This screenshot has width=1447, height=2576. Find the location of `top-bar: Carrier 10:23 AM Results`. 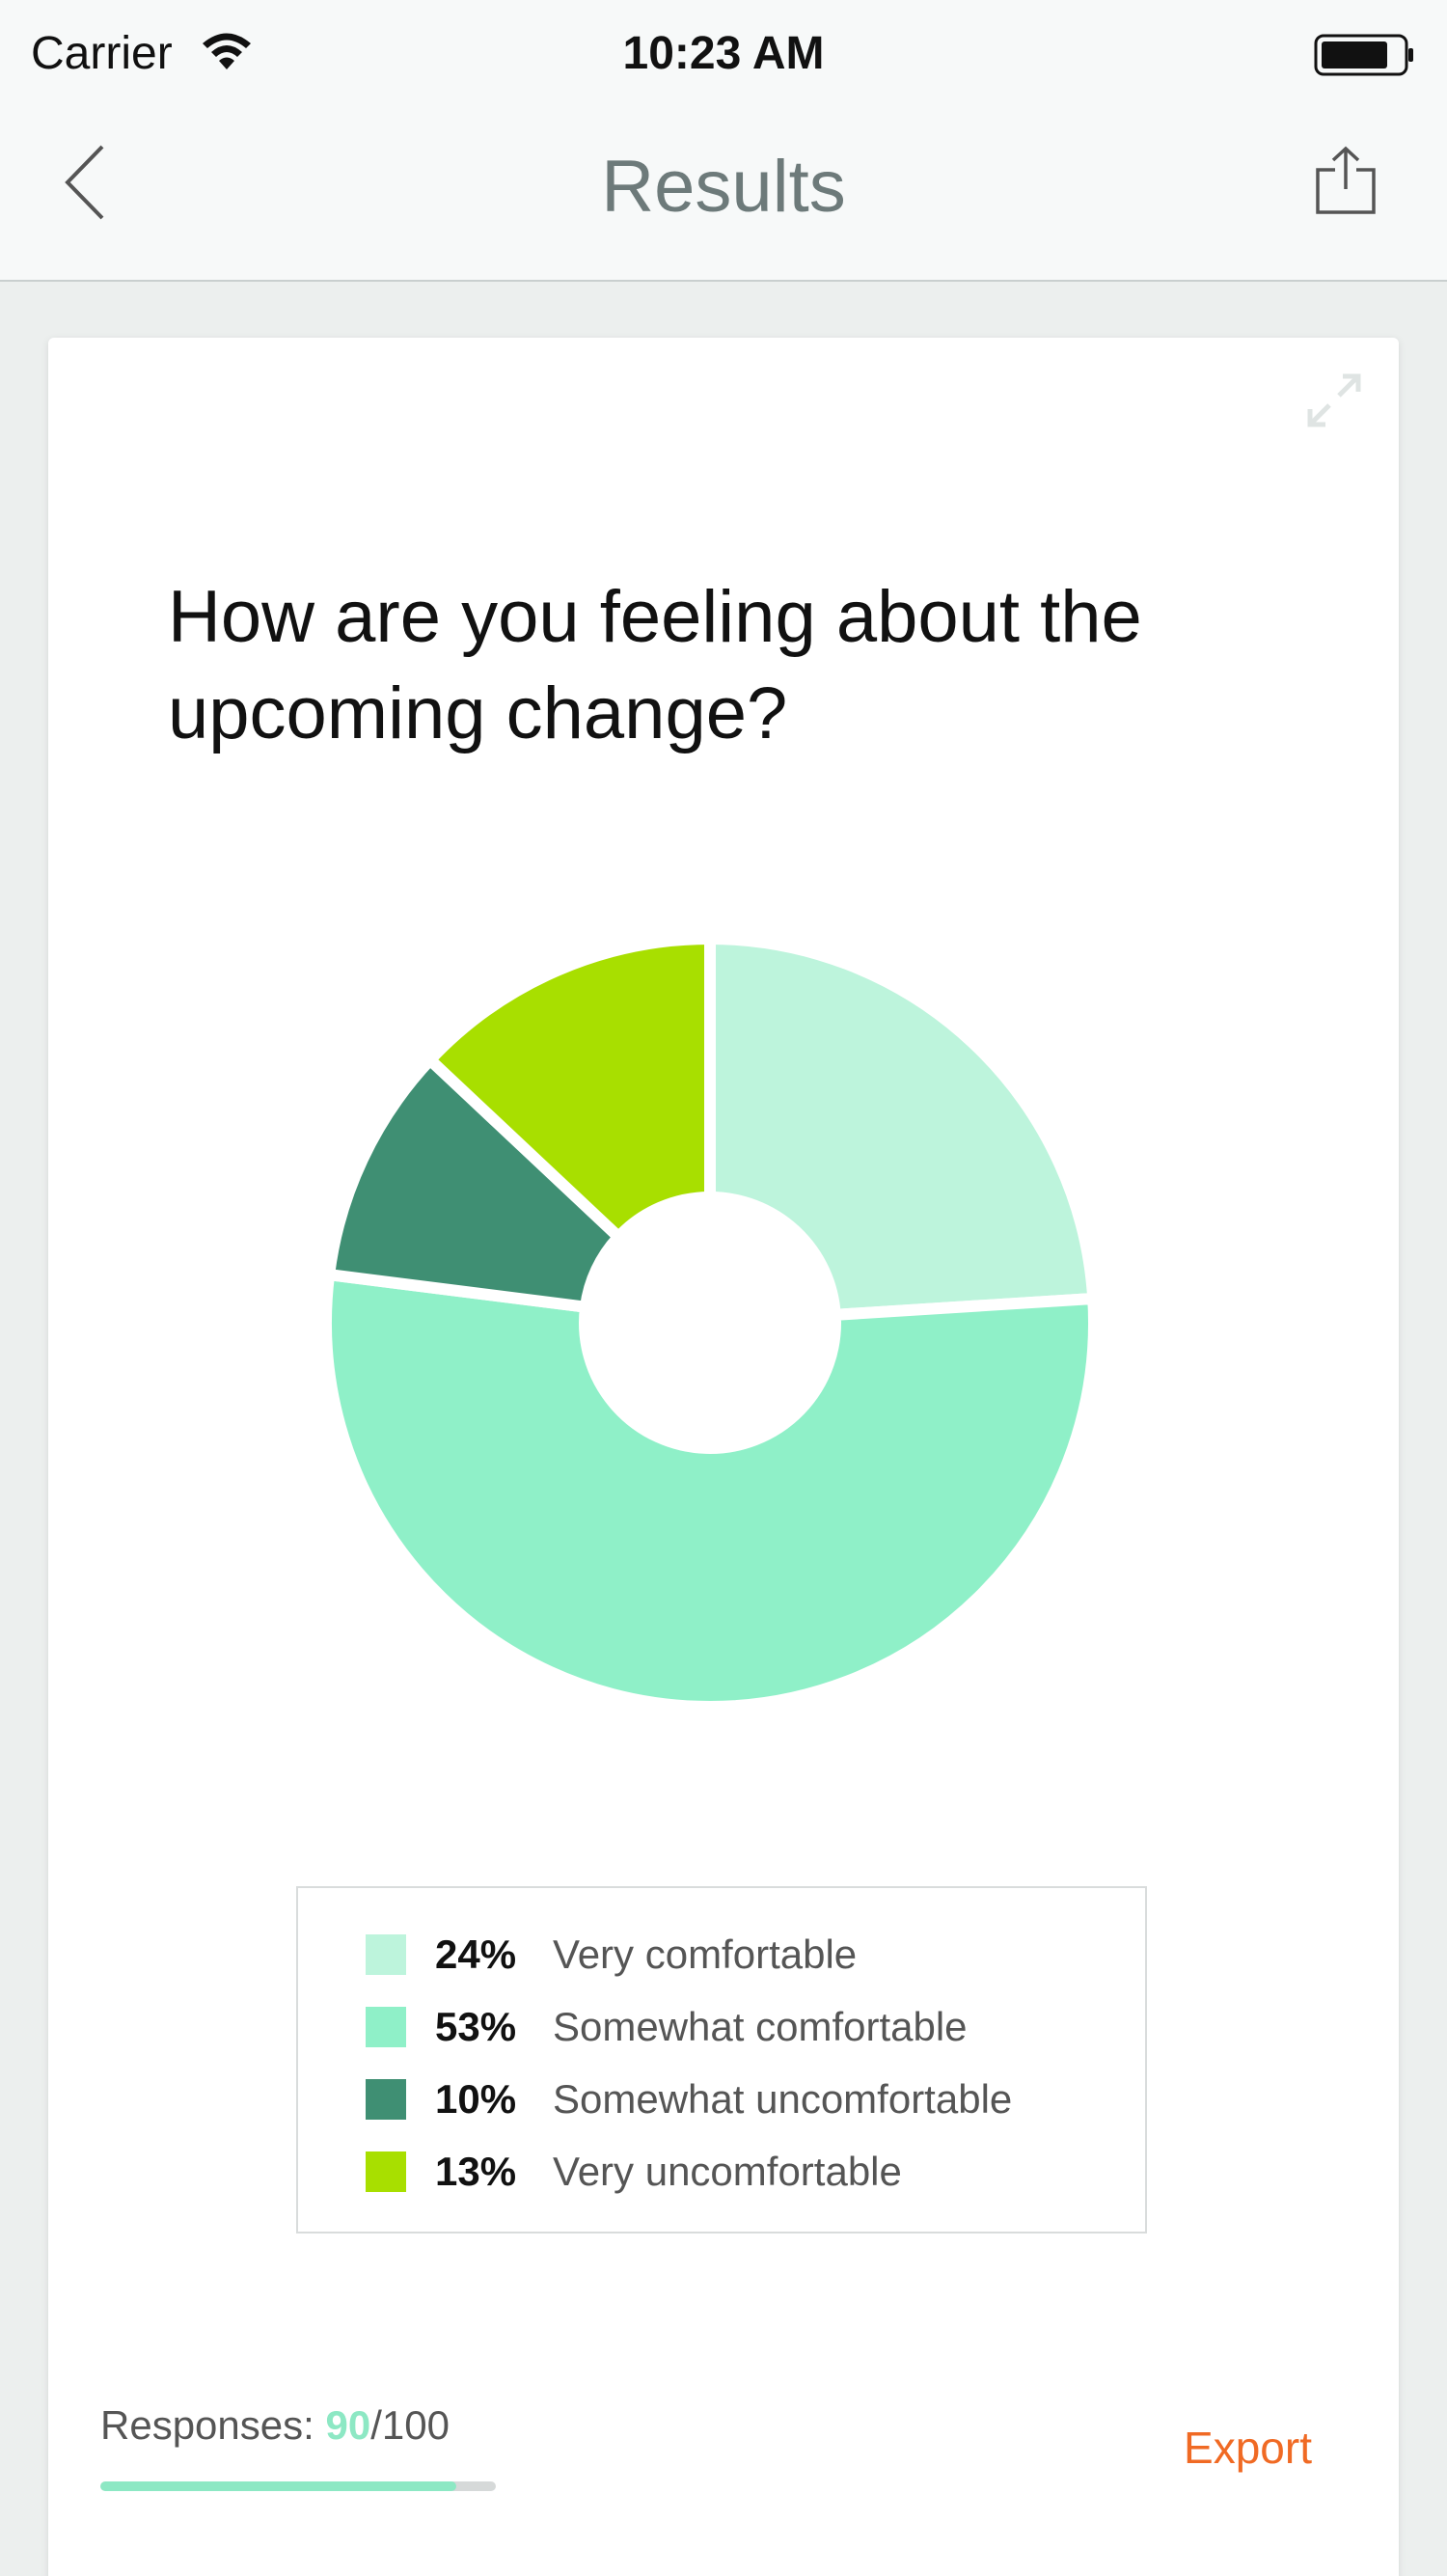

top-bar: Carrier 10:23 AM Results is located at coordinates (723, 141).